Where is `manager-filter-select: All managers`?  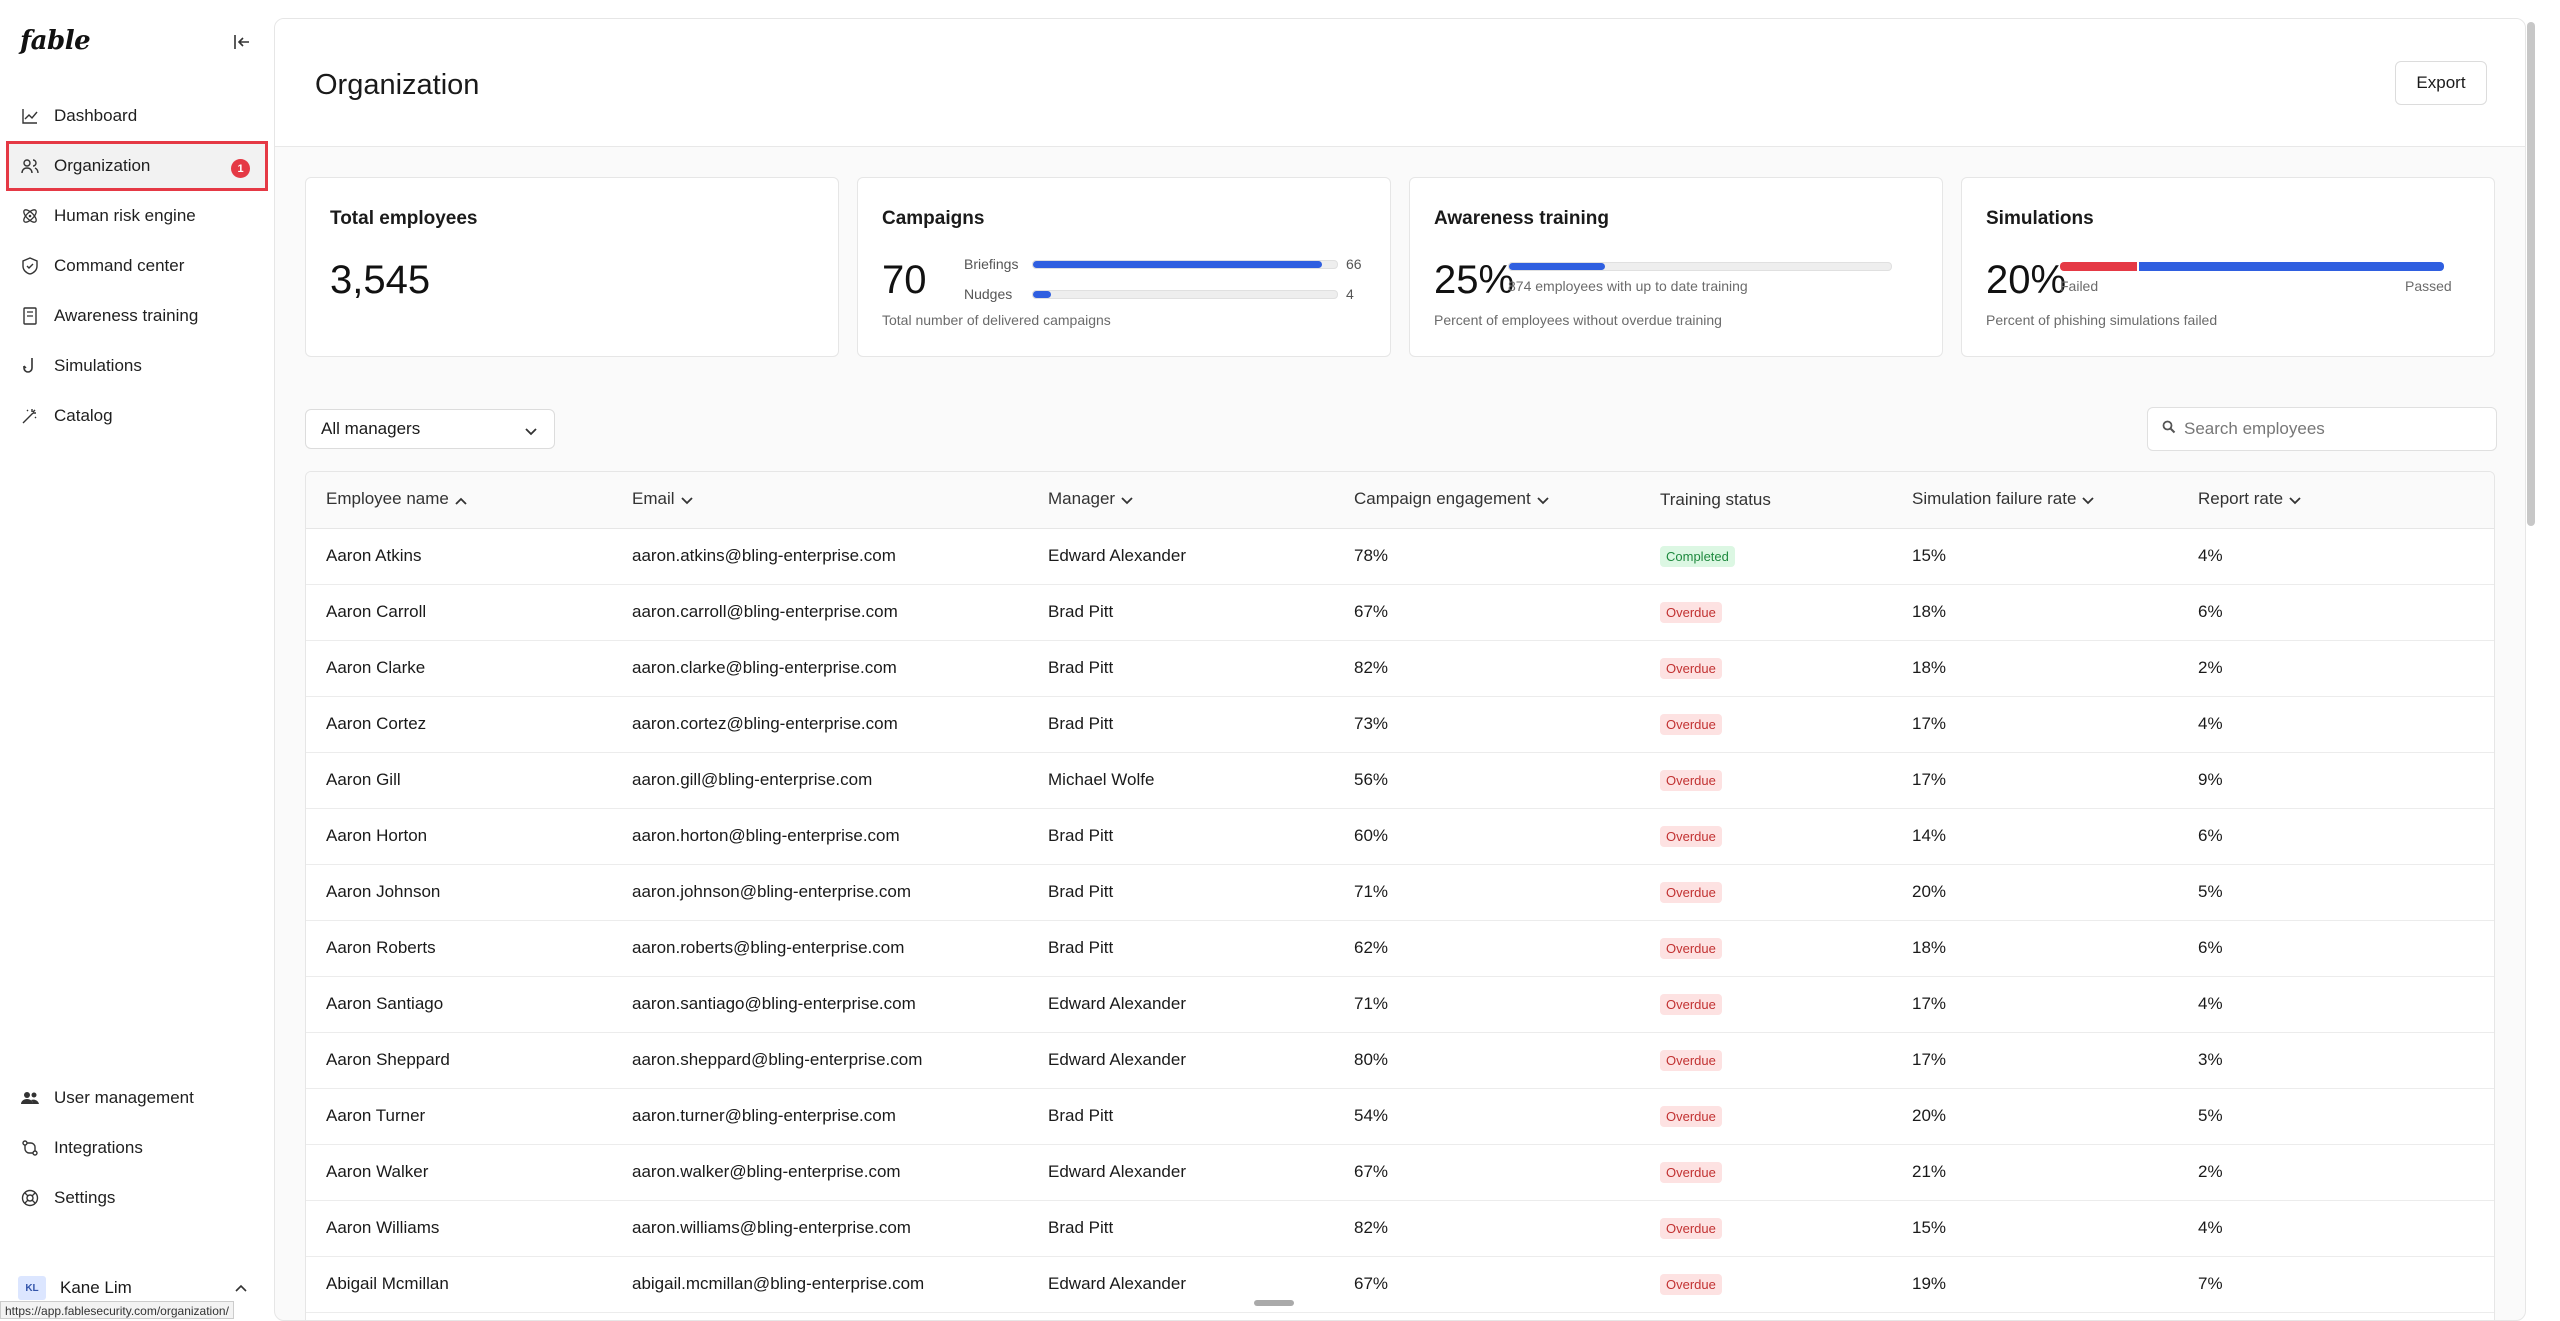 manager-filter-select: All managers is located at coordinates (430, 429).